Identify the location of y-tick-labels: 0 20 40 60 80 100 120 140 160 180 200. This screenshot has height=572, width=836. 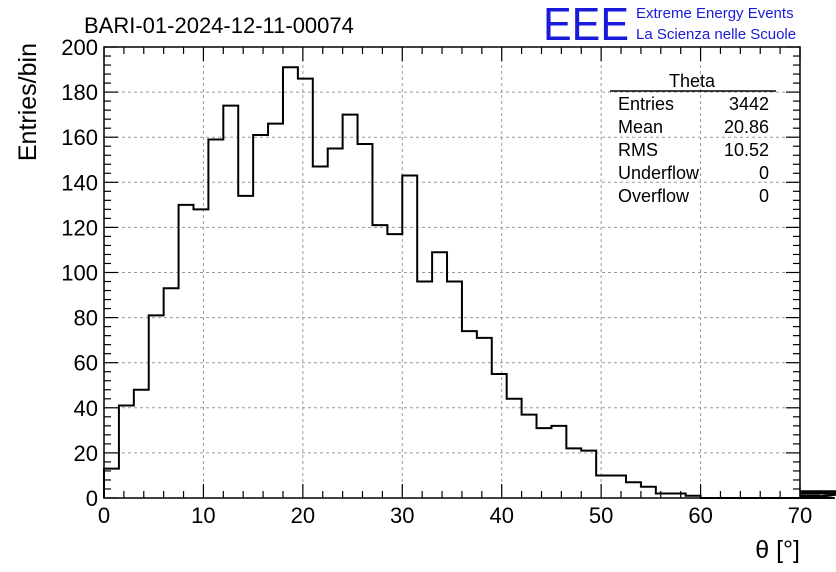
(79, 273).